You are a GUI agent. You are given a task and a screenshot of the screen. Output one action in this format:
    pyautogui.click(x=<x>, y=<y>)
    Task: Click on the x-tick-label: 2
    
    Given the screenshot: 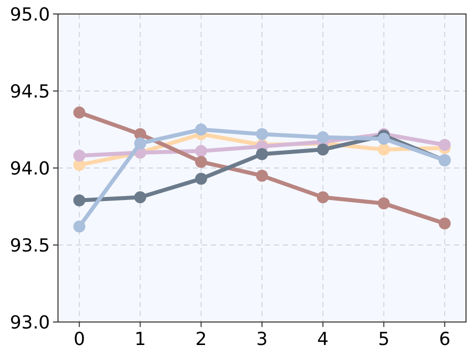 What is the action you would take?
    pyautogui.click(x=201, y=339)
    